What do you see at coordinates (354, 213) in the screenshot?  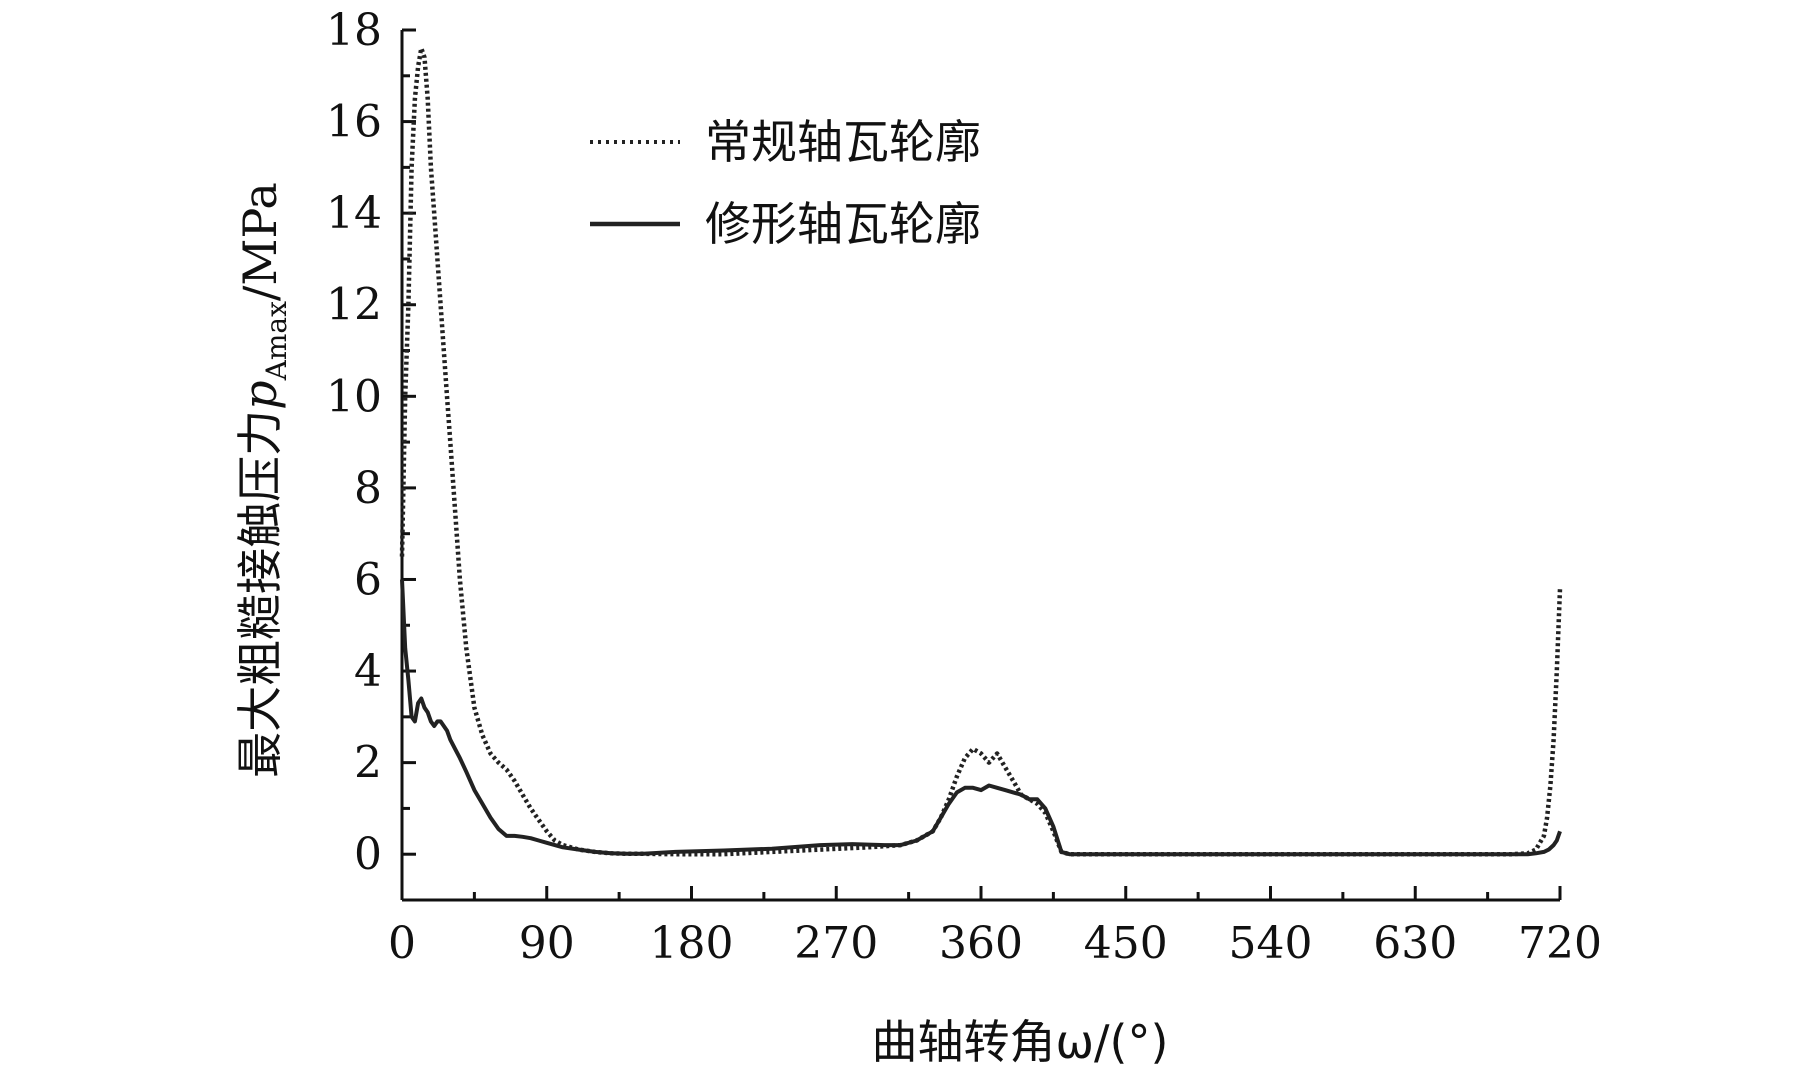 I see `y-tick-label: 14` at bounding box center [354, 213].